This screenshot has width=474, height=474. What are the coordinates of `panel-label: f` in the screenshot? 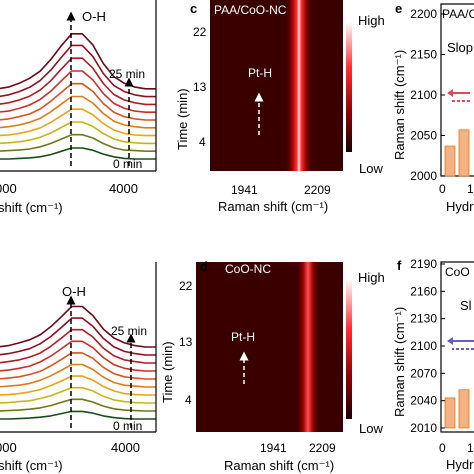 It's located at (399, 265).